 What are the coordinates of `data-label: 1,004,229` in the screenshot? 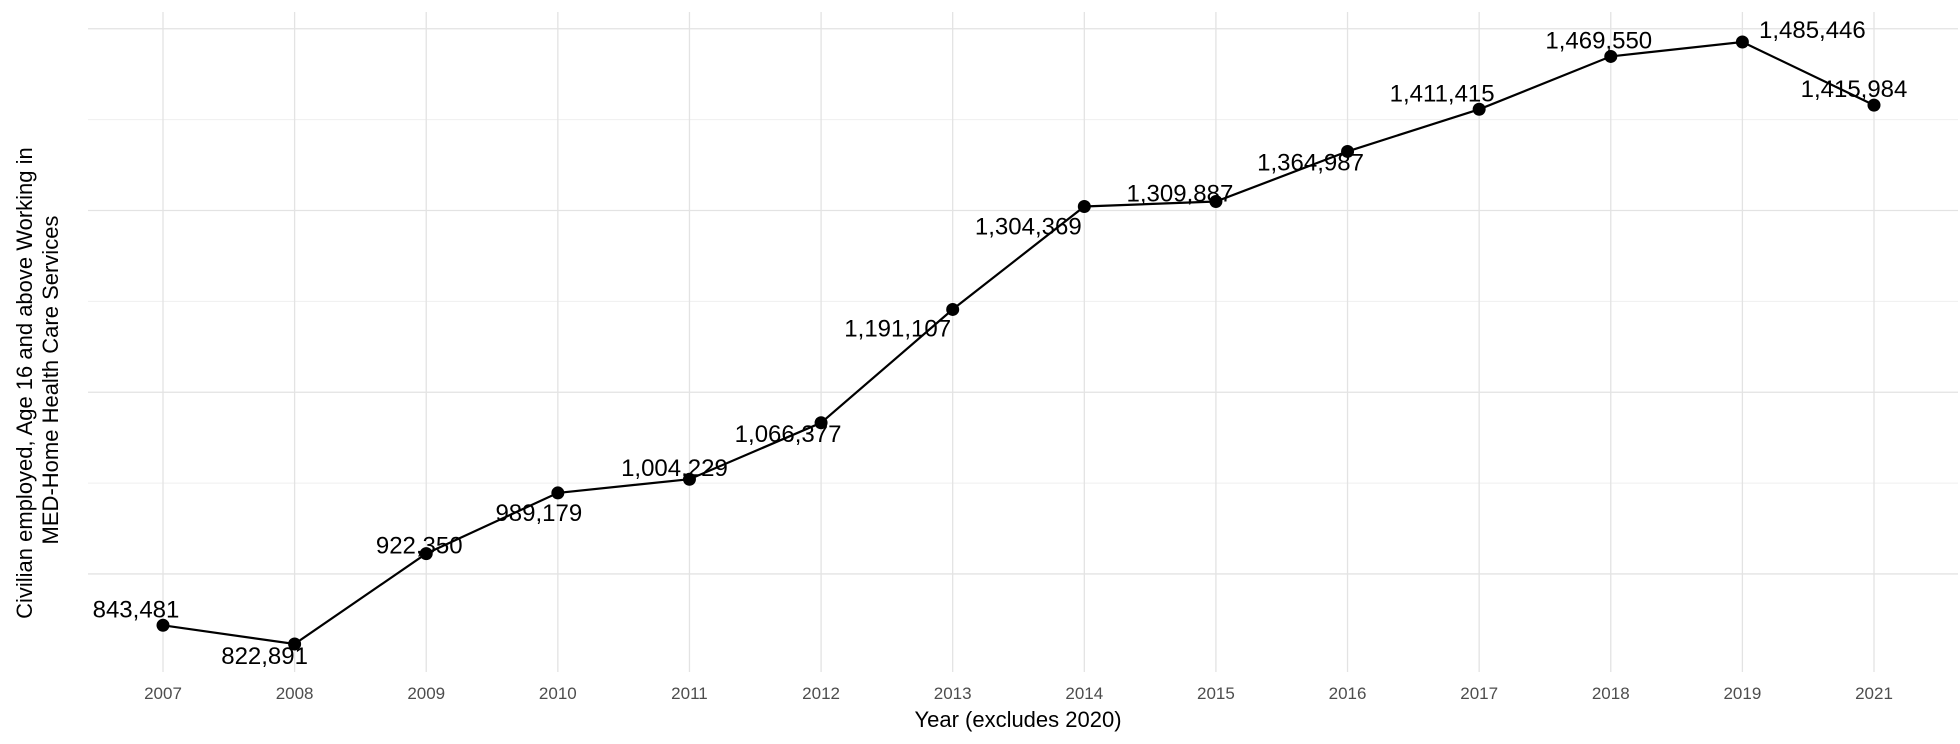 It's located at (674, 468).